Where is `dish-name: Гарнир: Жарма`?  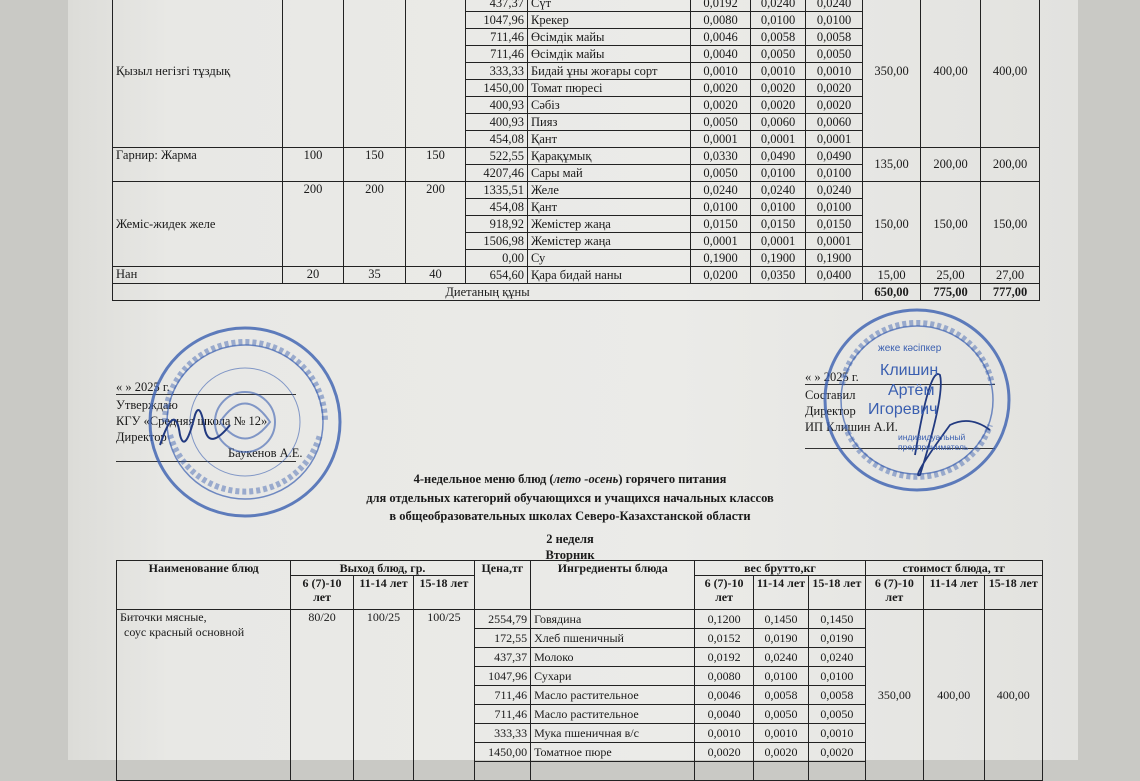 dish-name: Гарнир: Жарма is located at coordinates (197, 164).